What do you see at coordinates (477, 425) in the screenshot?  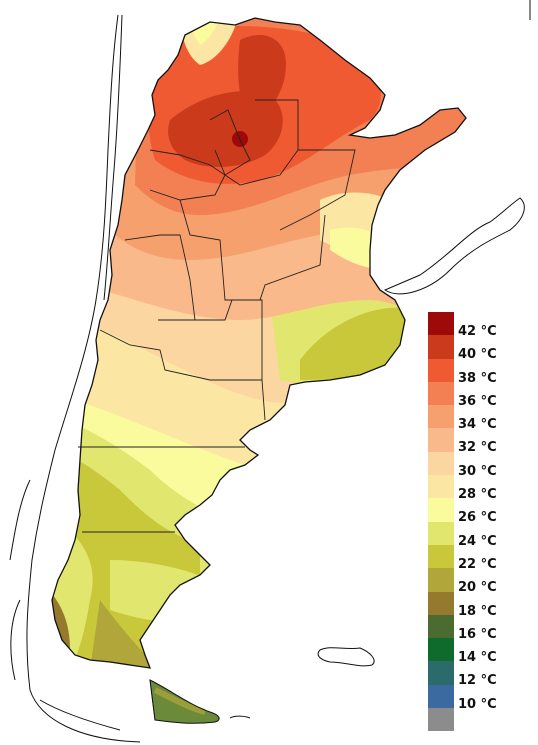 I see `legend-label: 34 °C` at bounding box center [477, 425].